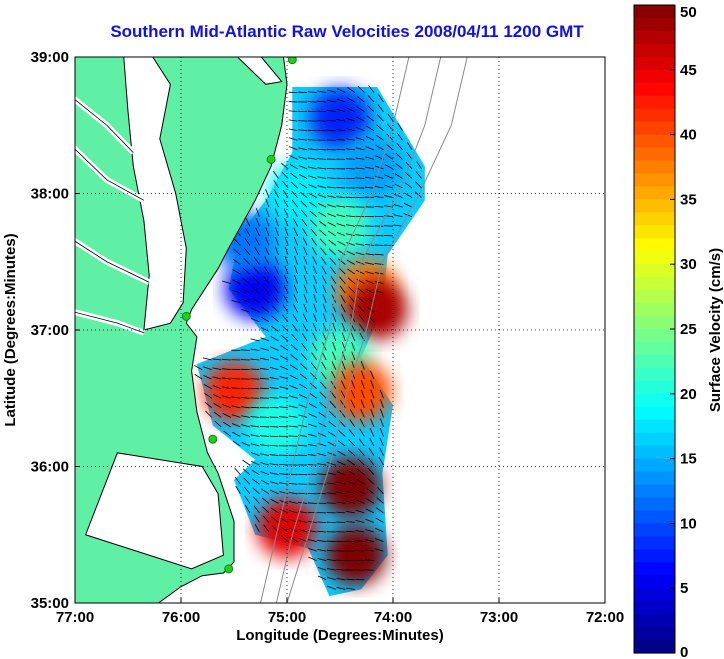  What do you see at coordinates (229, 569) in the screenshot?
I see `station-marker` at bounding box center [229, 569].